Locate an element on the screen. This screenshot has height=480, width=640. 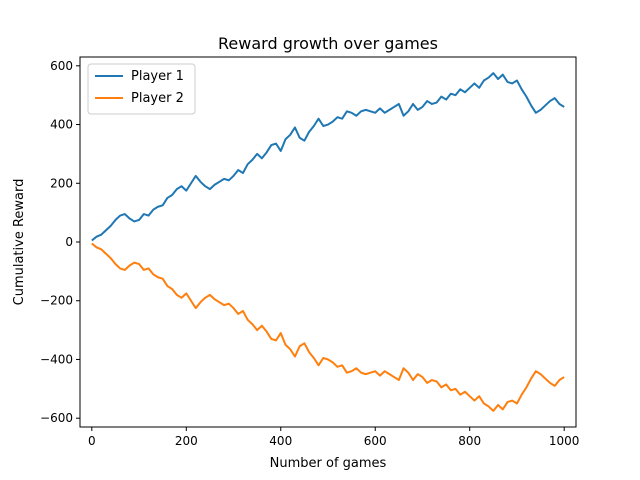
x-tick-label: 0 is located at coordinates (92, 441).